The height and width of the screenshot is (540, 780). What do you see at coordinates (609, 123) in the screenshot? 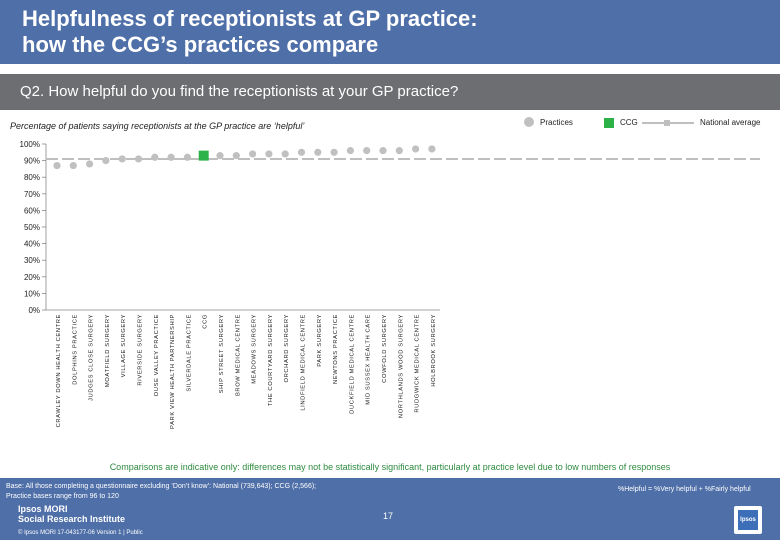
I see `legend-ccg-marker` at bounding box center [609, 123].